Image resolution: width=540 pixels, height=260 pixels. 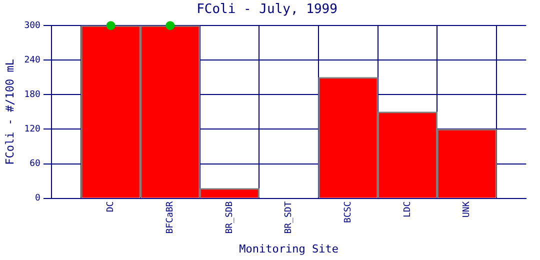 I want to click on y-tick-label: 120, so click(x=32, y=129).